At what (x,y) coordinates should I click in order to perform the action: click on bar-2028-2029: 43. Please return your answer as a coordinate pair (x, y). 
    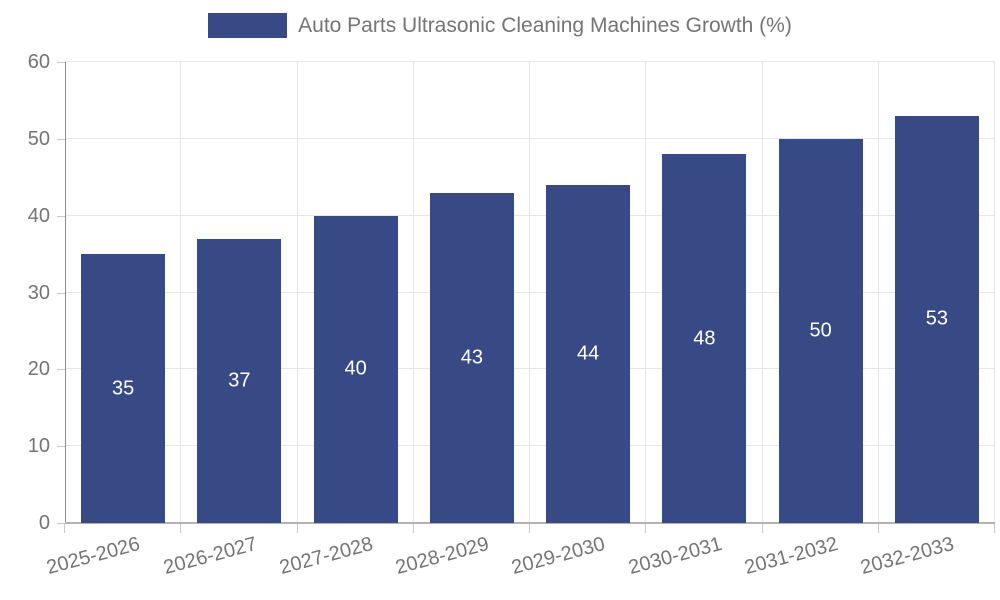
    Looking at the image, I should click on (471, 357).